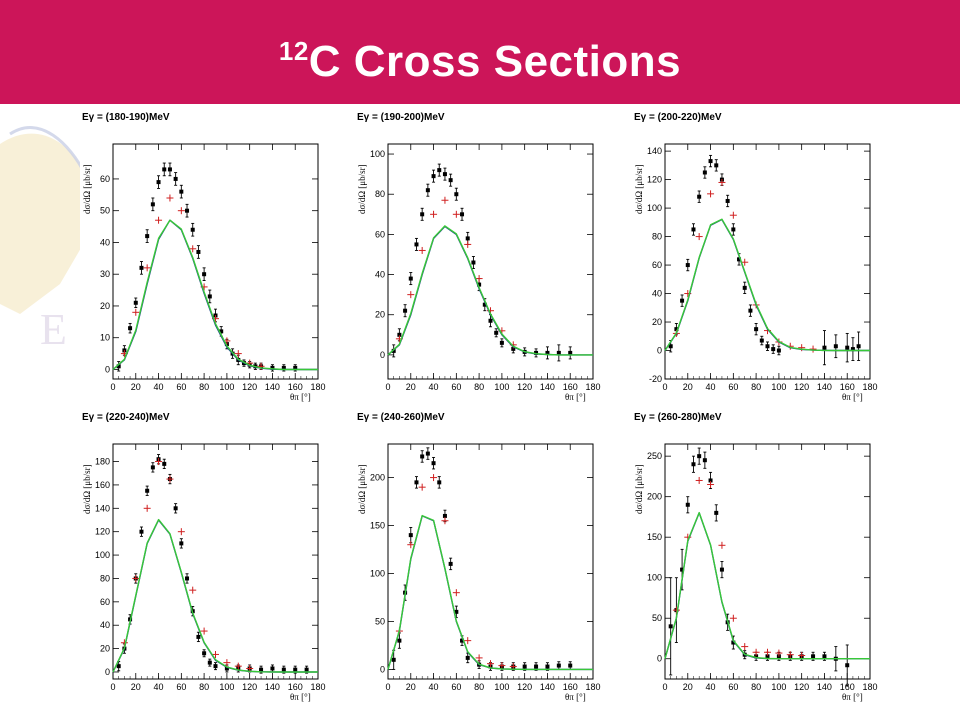 The height and width of the screenshot is (720, 960). I want to click on plot-frame, so click(490, 261).